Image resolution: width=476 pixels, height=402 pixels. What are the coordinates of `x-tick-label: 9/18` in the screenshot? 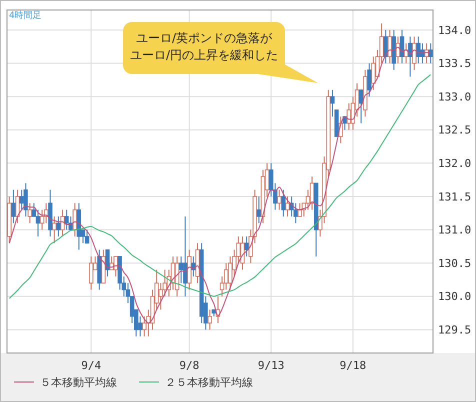 It's located at (353, 365).